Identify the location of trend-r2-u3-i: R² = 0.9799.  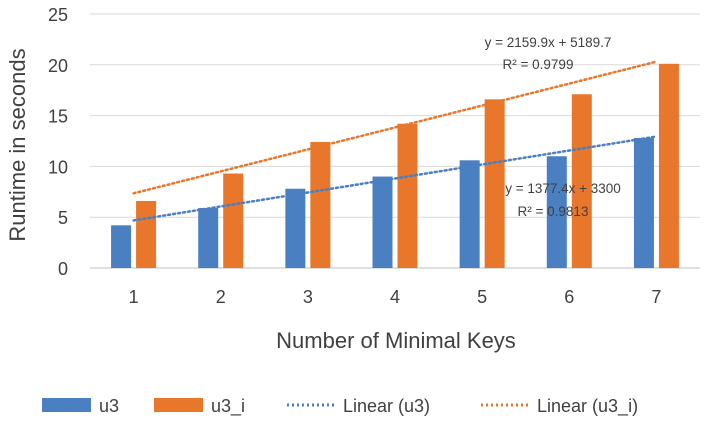
(538, 64).